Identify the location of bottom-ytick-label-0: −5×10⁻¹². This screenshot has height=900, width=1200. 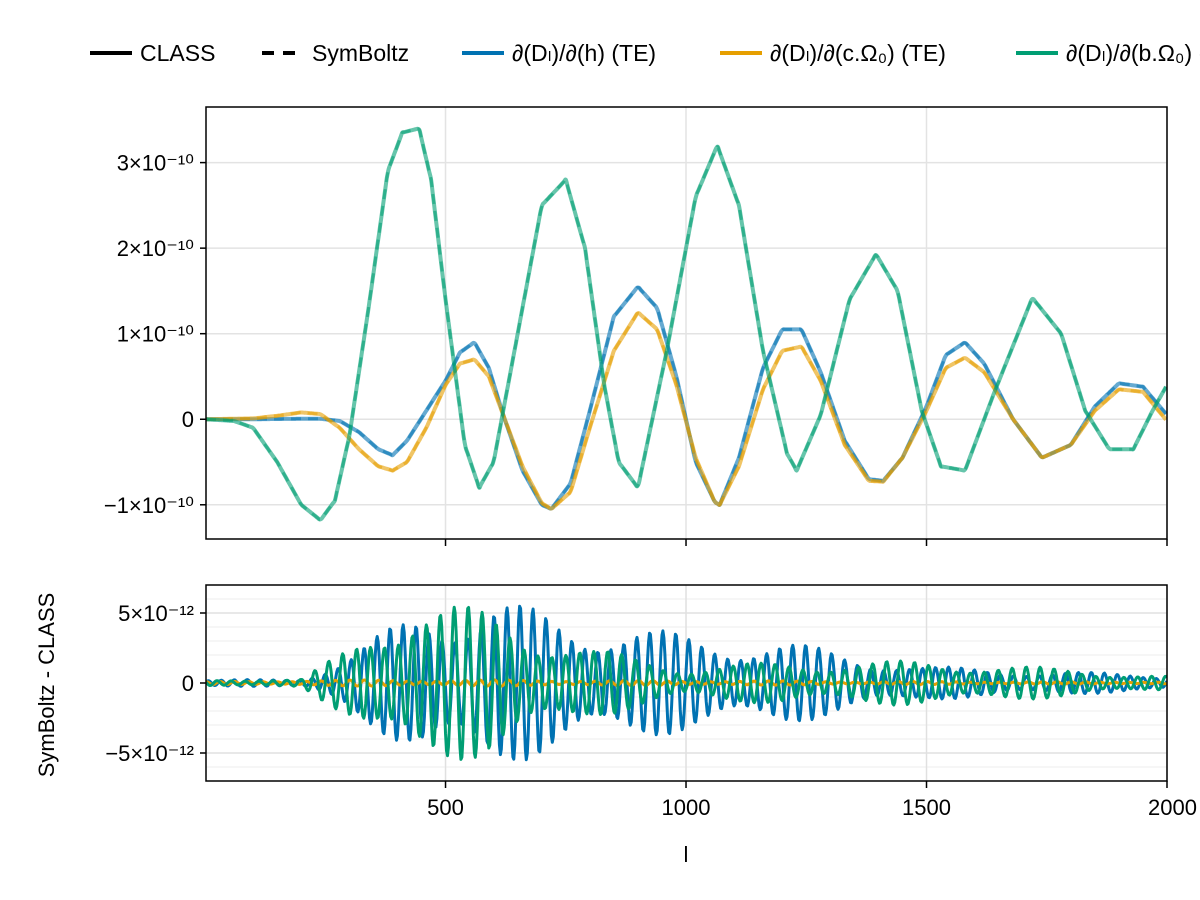
(149, 753).